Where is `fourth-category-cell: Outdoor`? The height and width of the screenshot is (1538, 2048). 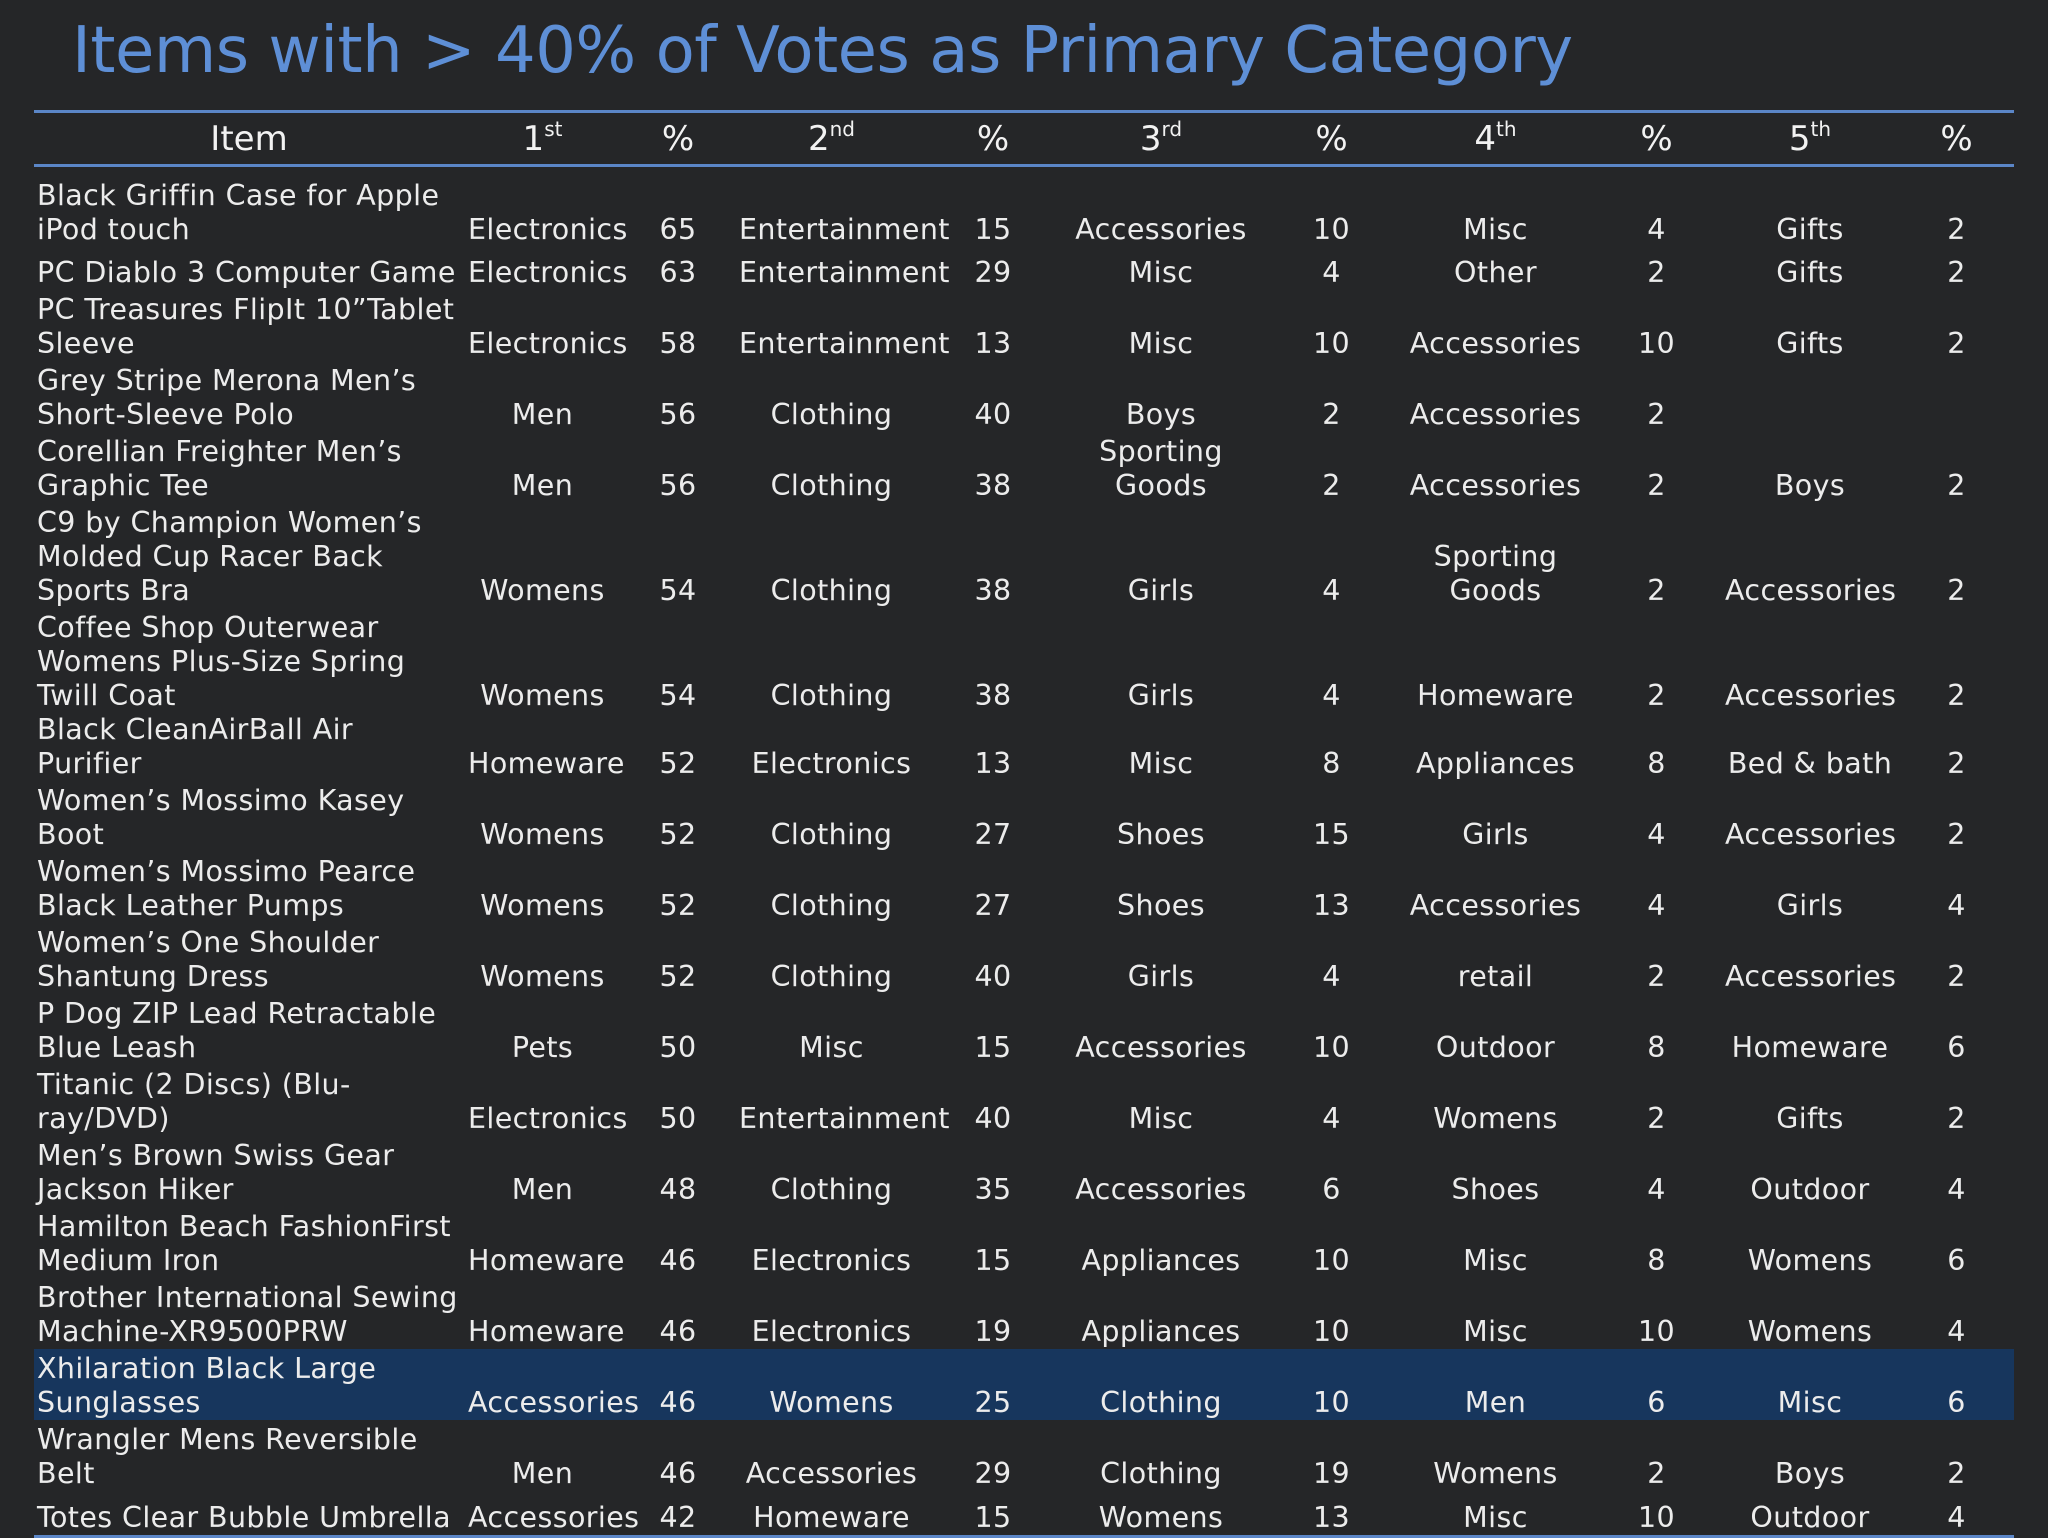
fourth-category-cell: Outdoor is located at coordinates (1495, 1047).